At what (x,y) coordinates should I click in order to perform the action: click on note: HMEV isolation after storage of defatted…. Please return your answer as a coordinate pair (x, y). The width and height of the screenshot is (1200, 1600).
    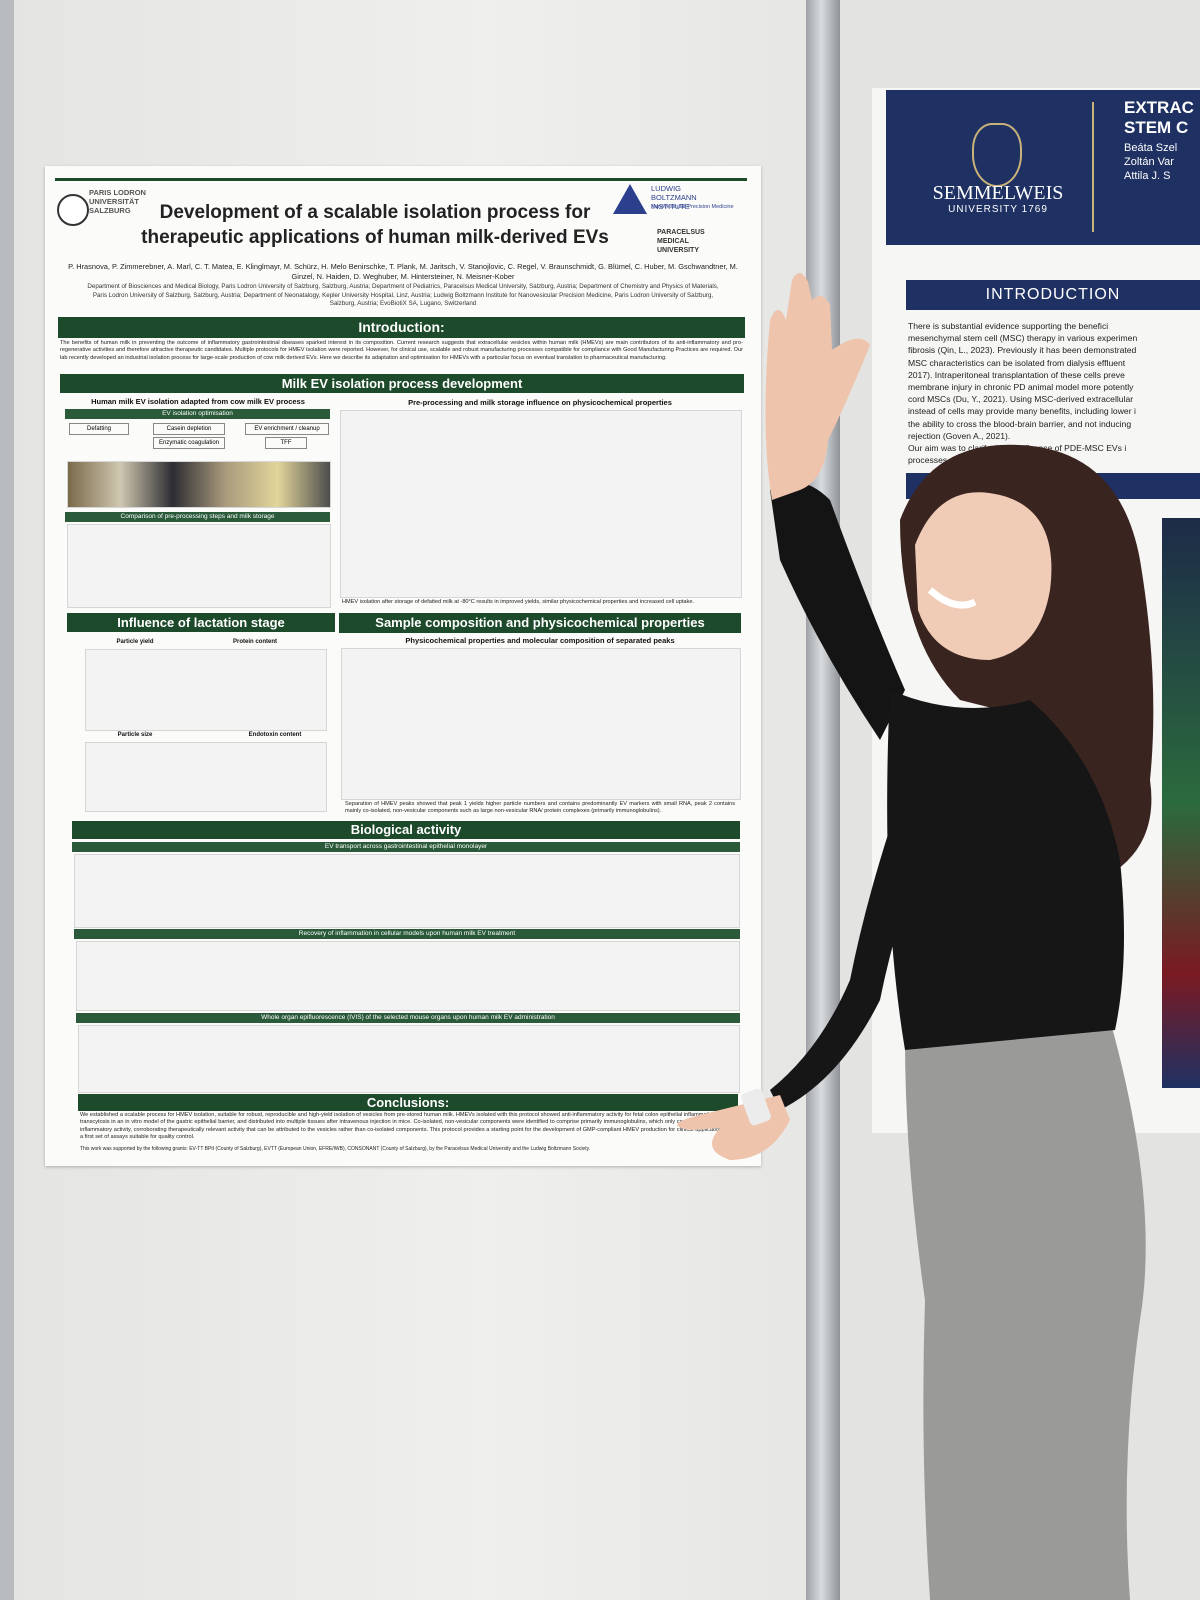
    Looking at the image, I should click on (518, 602).